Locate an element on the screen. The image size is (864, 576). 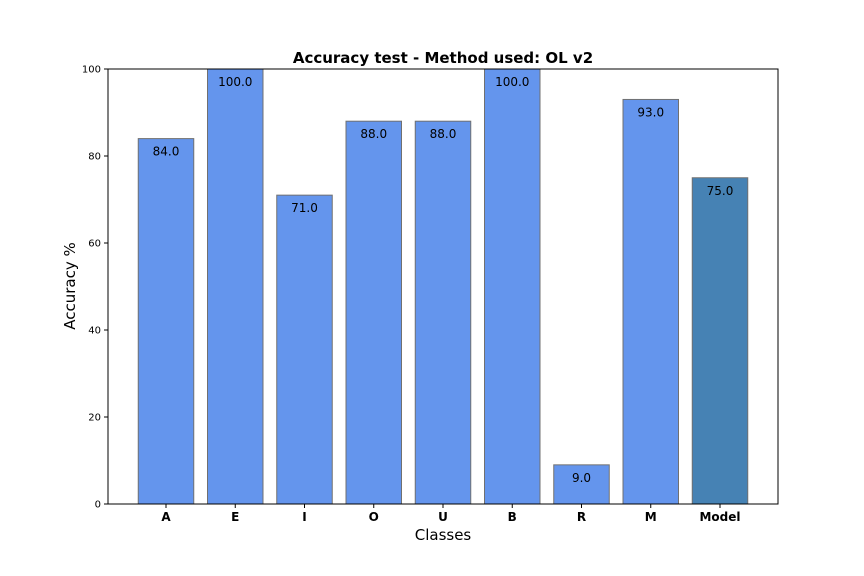
x-tick-label-b: B is located at coordinates (512, 517).